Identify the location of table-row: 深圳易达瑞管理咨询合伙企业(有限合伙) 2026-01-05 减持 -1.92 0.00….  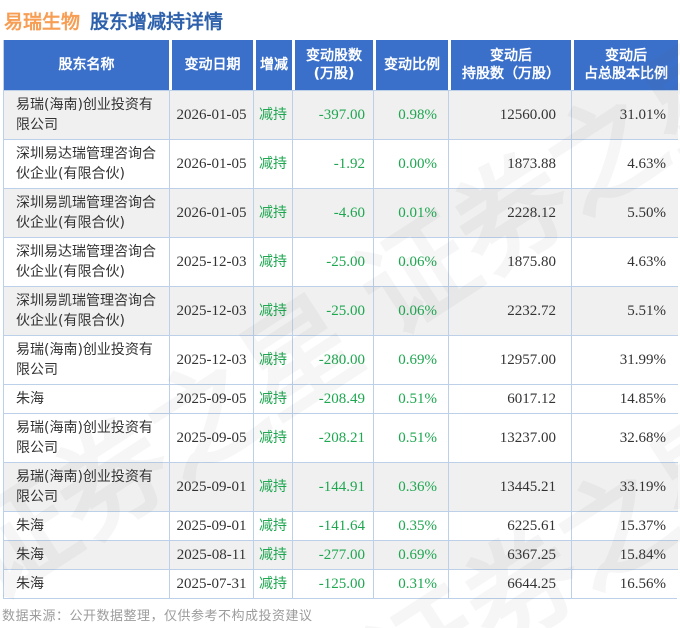
(341, 163).